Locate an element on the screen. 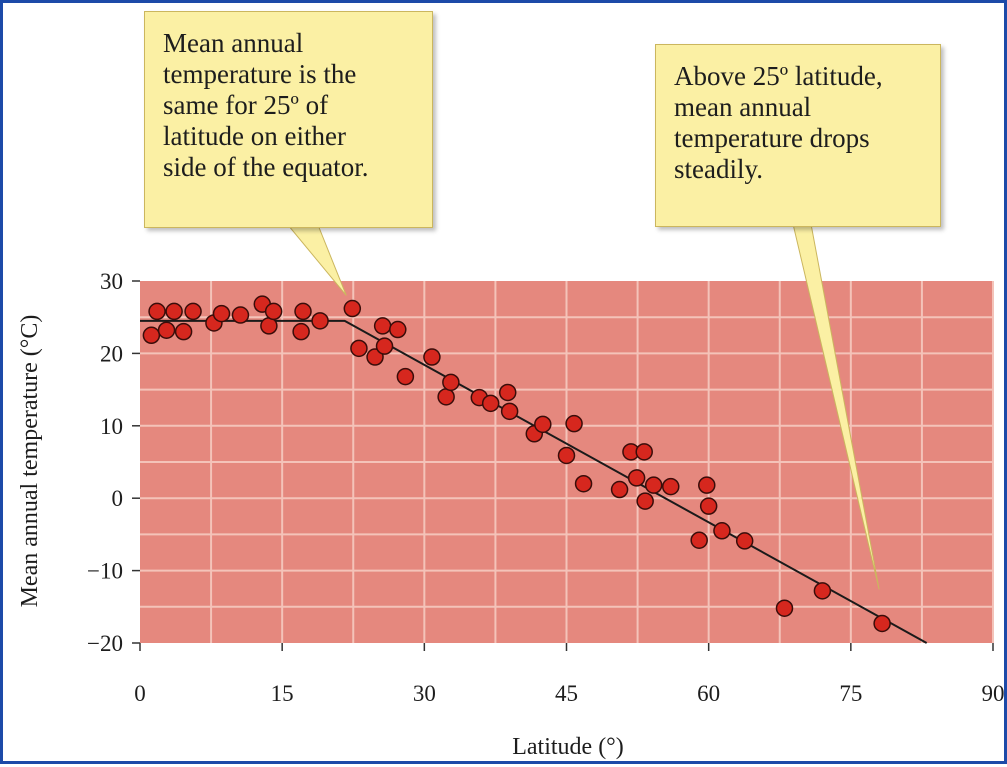  y-tick-label: −10 is located at coordinates (105, 571).